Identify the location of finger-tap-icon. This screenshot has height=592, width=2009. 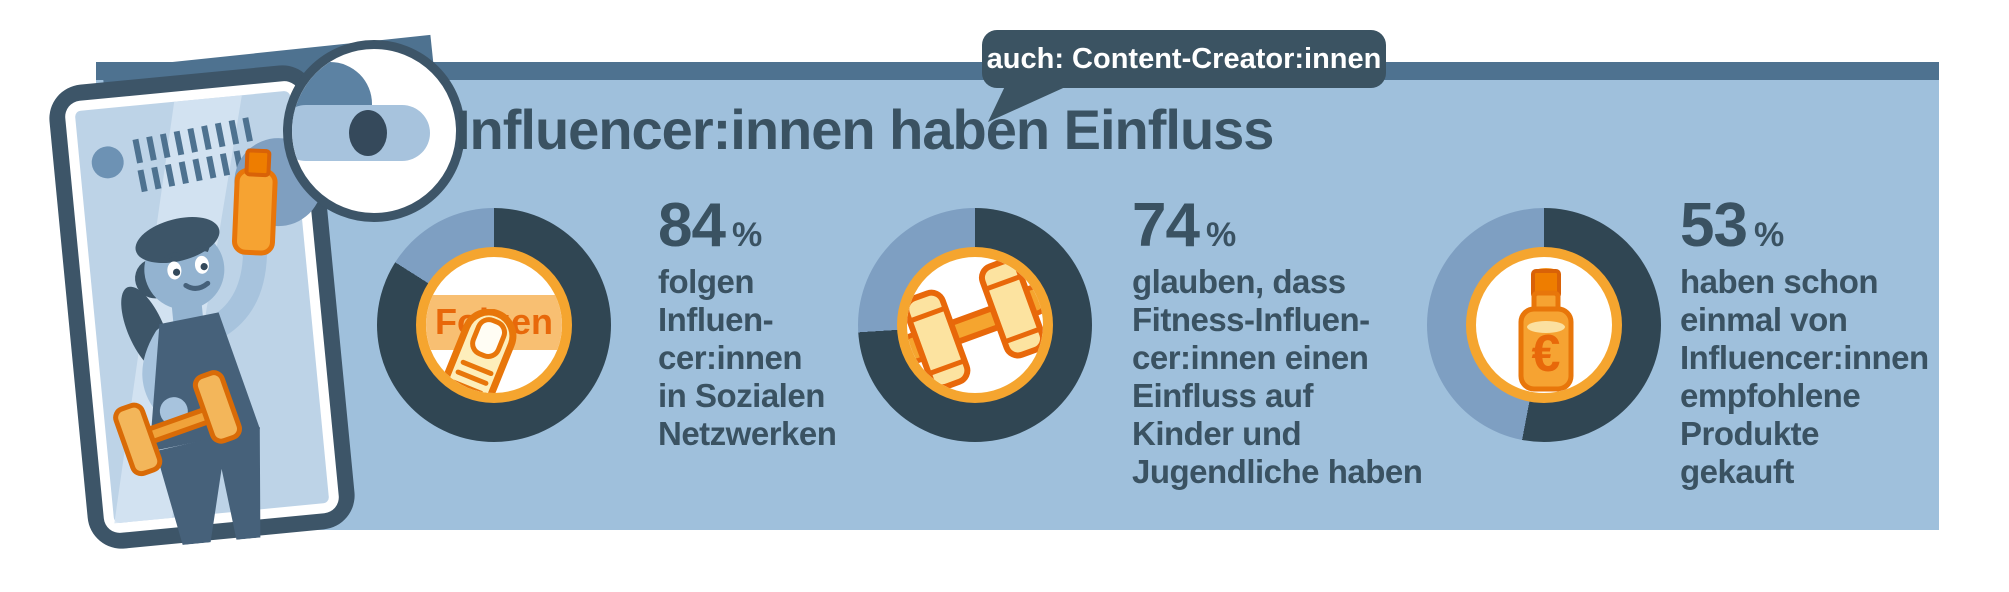
(475, 351).